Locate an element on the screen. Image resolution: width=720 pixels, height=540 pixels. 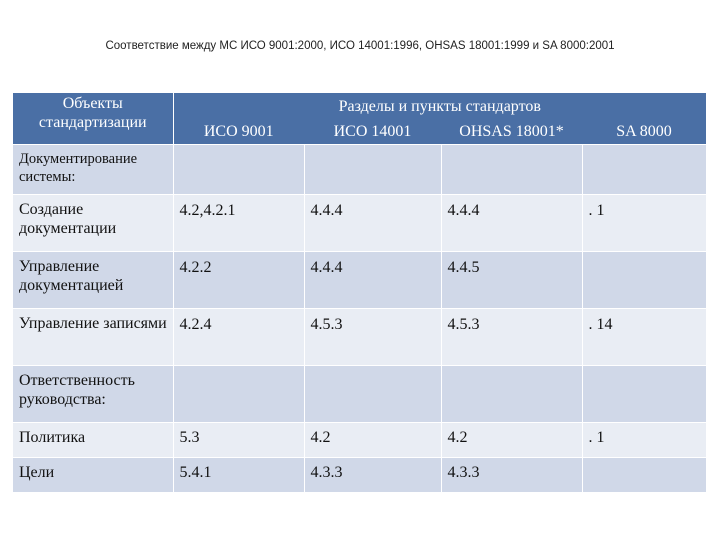
cell-value: 4.2.2 is located at coordinates (239, 280).